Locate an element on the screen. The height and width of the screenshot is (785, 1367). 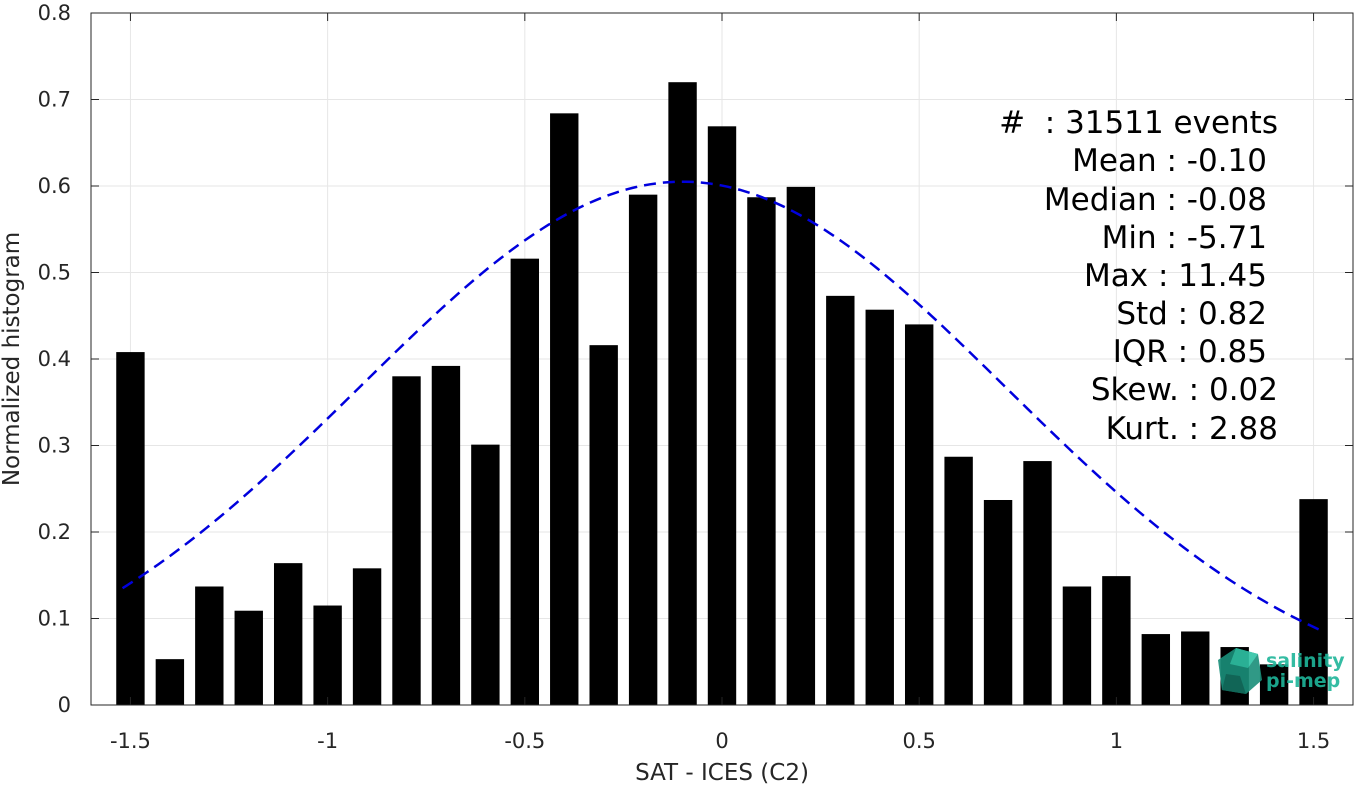
x-axis-label: SAT - ICES (C2) is located at coordinates (722, 772).